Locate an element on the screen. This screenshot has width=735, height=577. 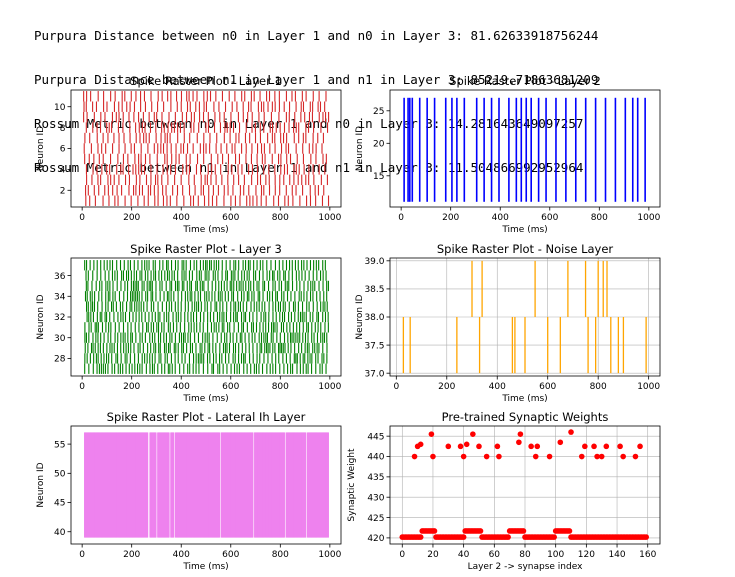
x-tick-label: 140 is located at coordinates (616, 555).